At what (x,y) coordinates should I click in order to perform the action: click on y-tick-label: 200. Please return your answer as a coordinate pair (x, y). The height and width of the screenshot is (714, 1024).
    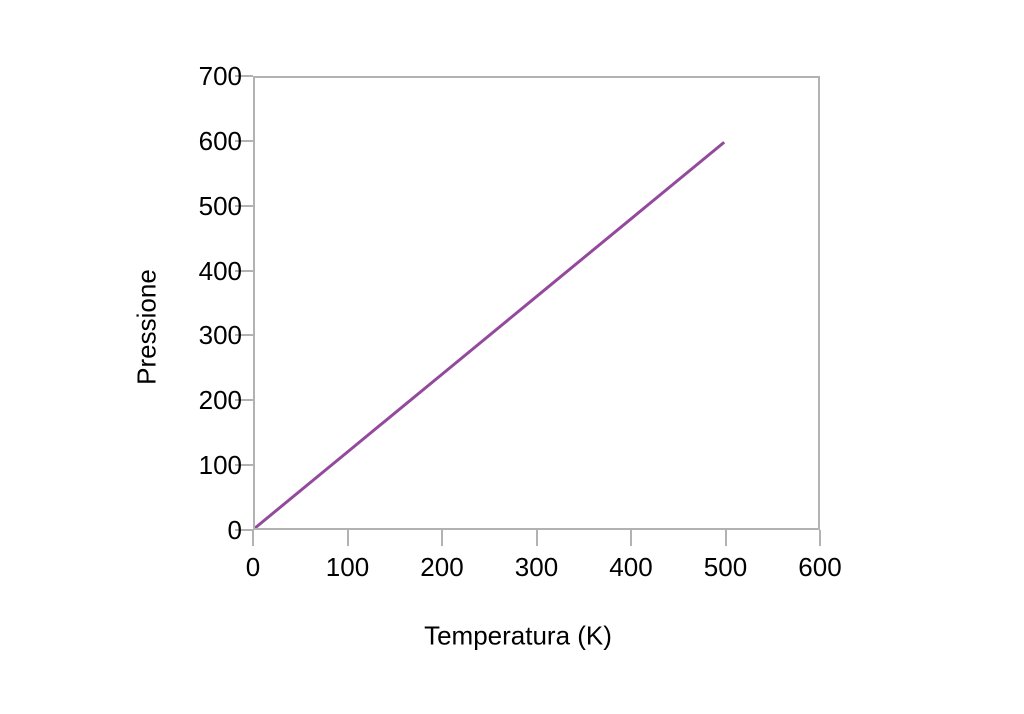
    Looking at the image, I should click on (220, 400).